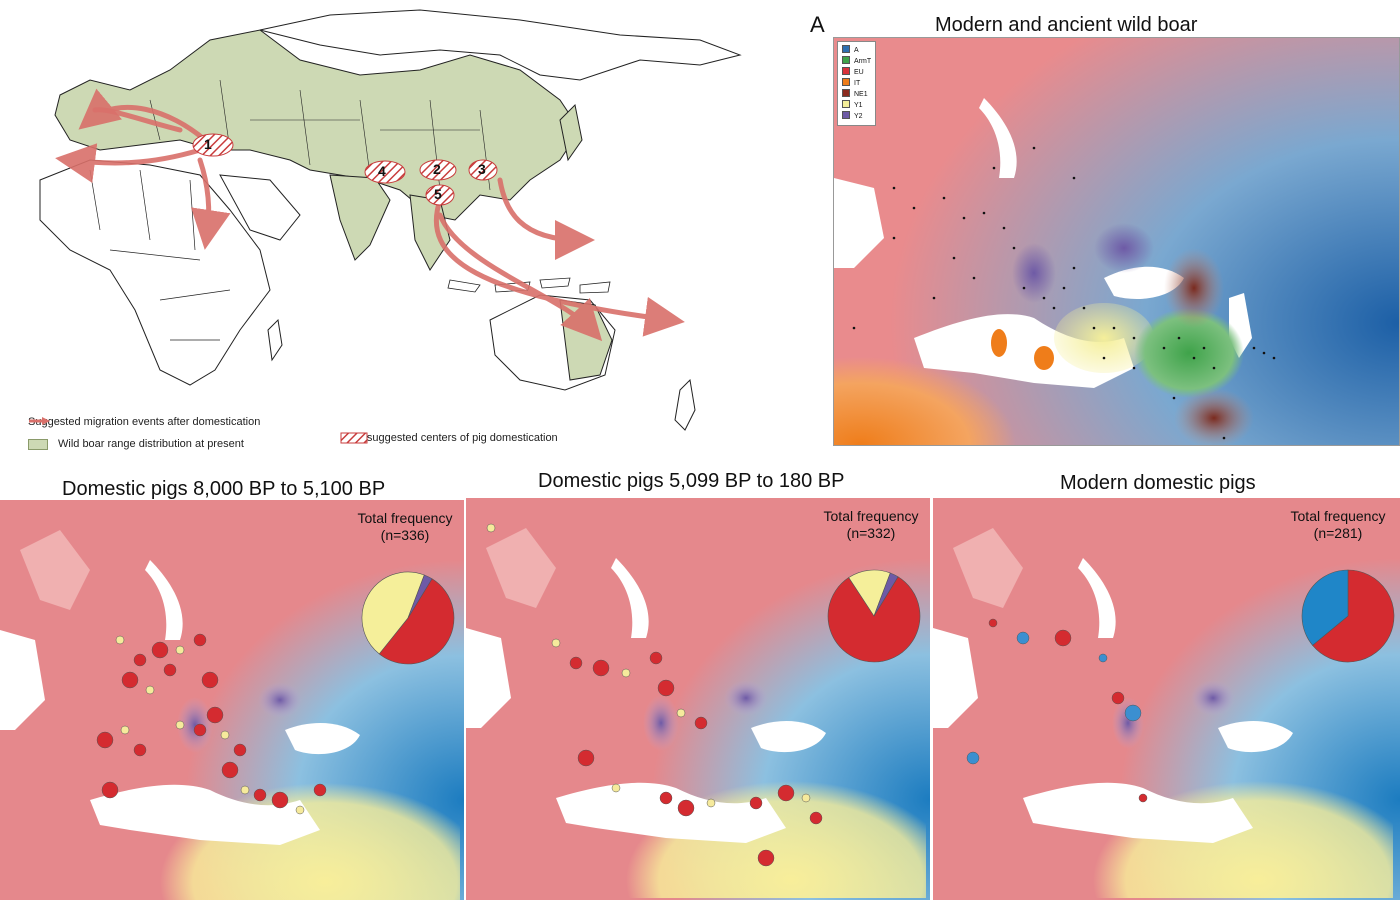 The width and height of the screenshot is (1400, 900). What do you see at coordinates (856, 94) in the screenshot?
I see `legend-item-ne1: NE1` at bounding box center [856, 94].